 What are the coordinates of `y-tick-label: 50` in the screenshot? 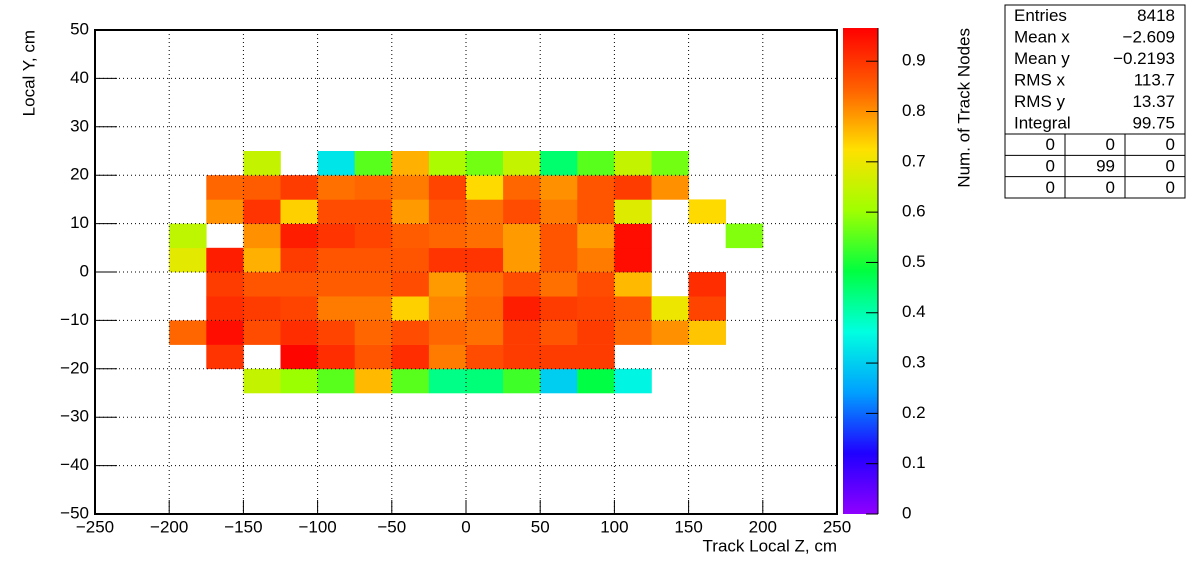 It's located at (79, 28).